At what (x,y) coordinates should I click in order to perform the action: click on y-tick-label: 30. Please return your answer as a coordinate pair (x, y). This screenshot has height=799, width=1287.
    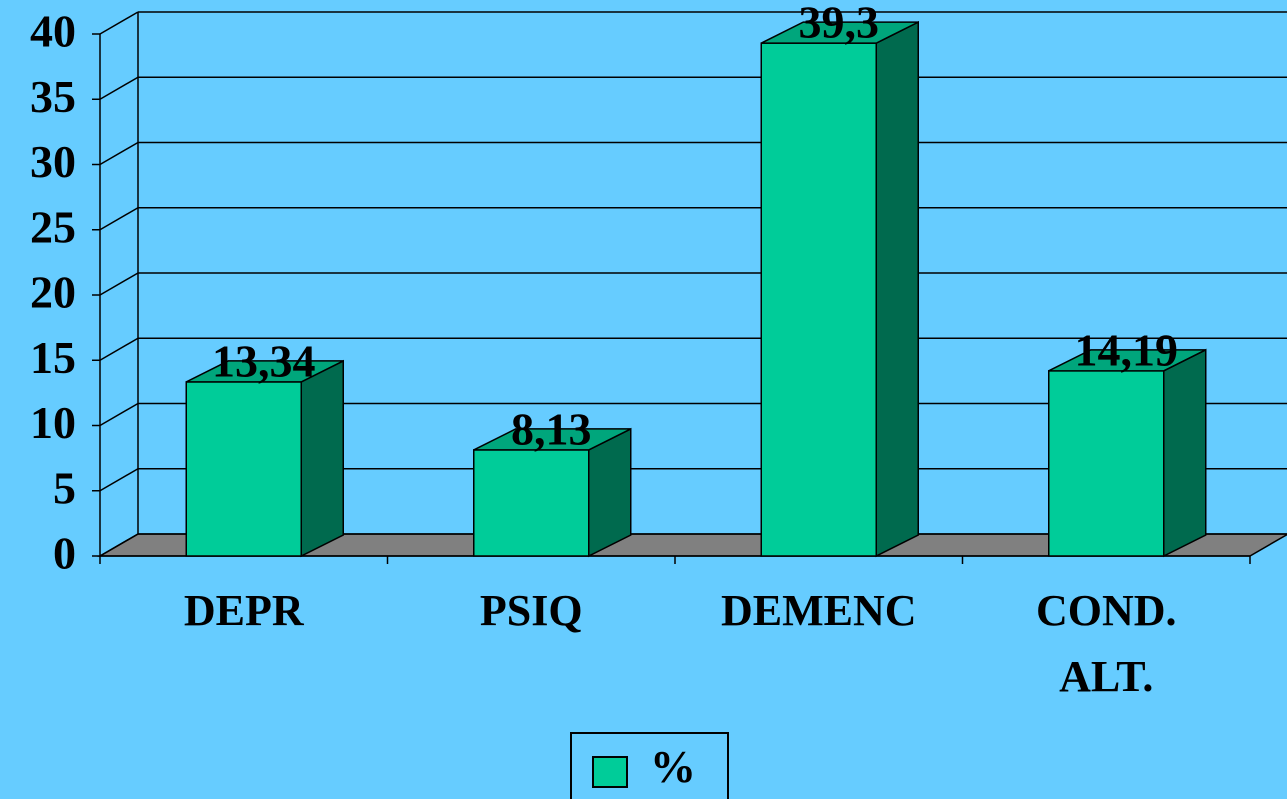
    Looking at the image, I should click on (53, 161).